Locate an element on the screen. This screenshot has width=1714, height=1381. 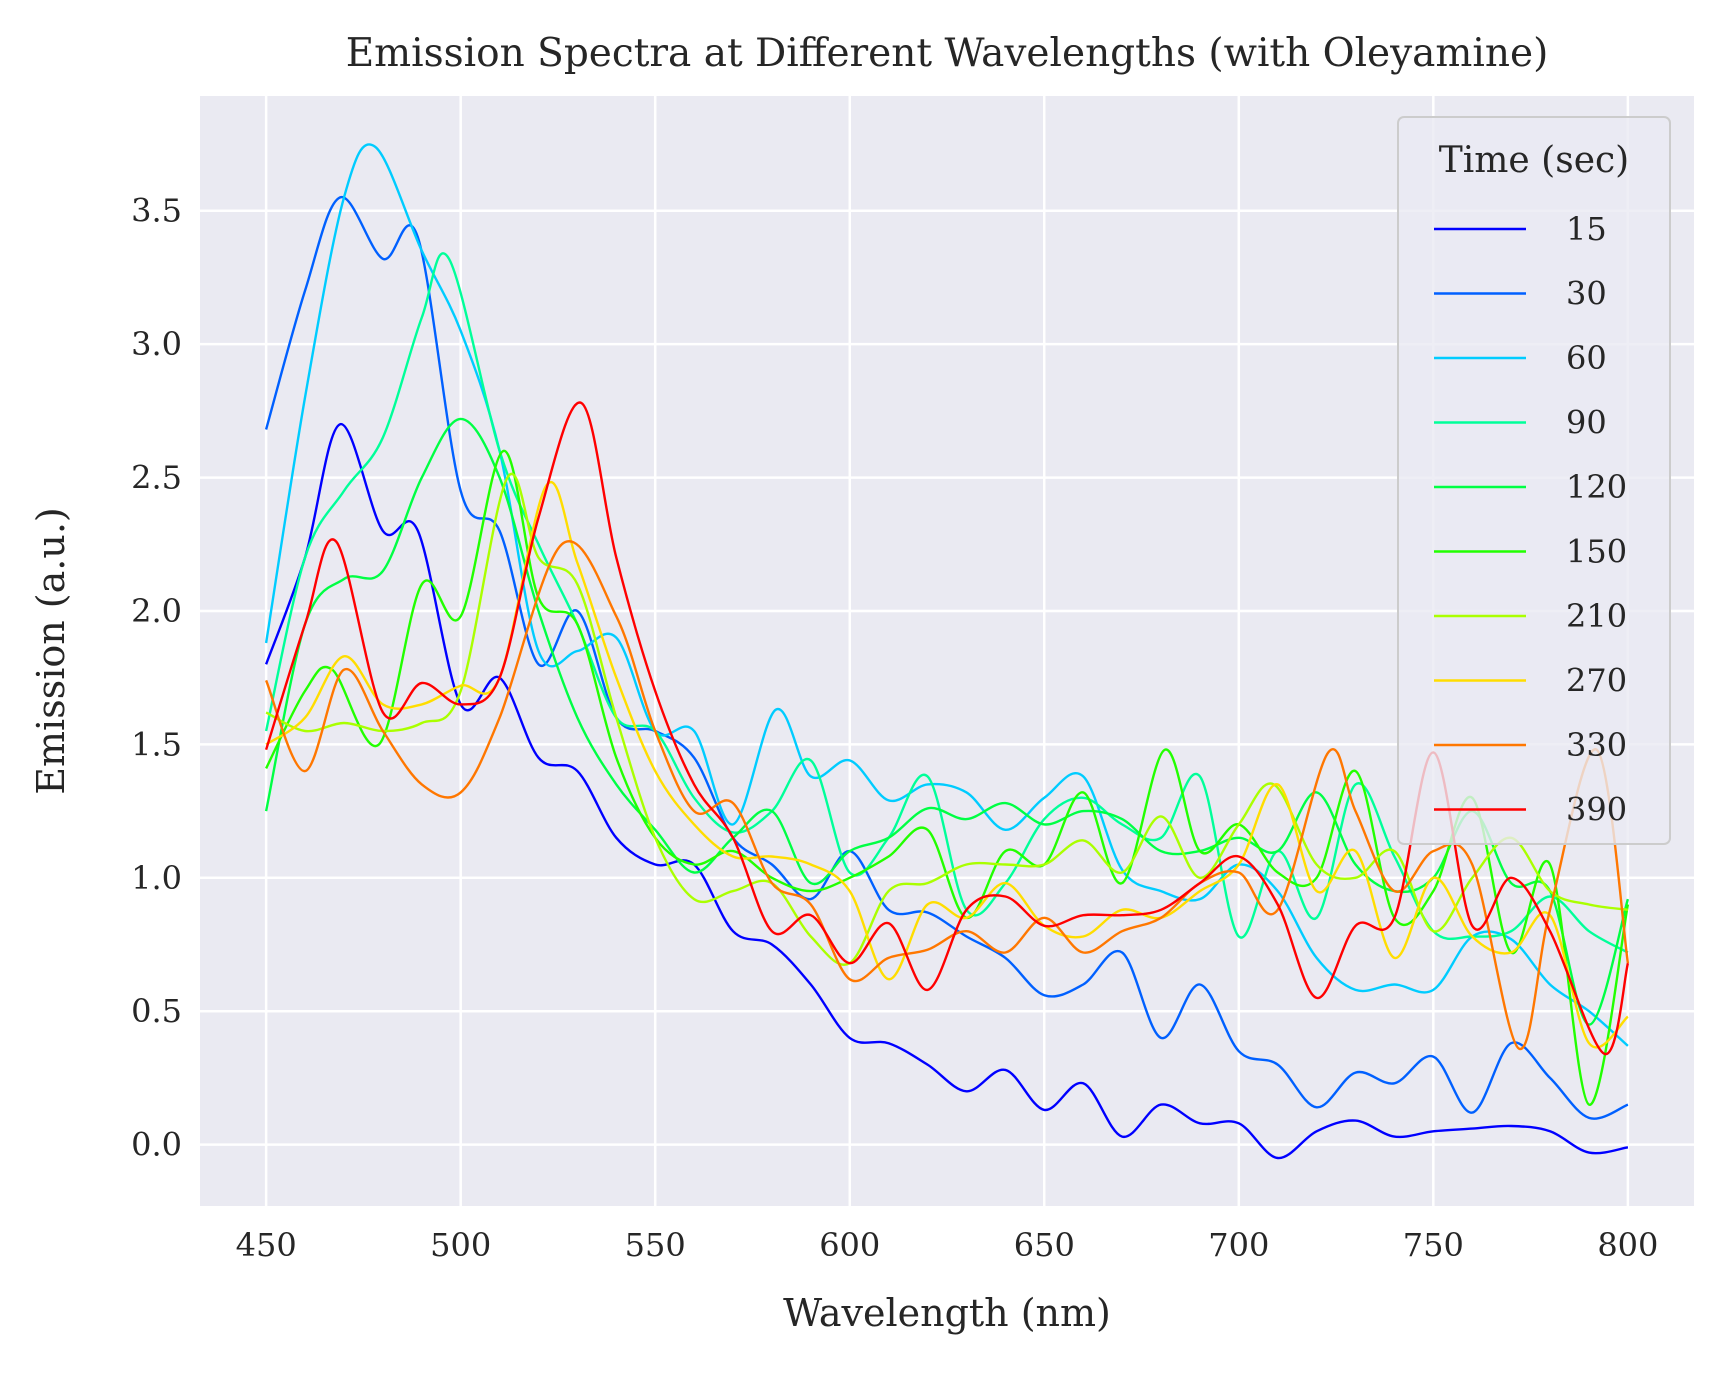
x-tick-label: 650 is located at coordinates (1044, 1245).